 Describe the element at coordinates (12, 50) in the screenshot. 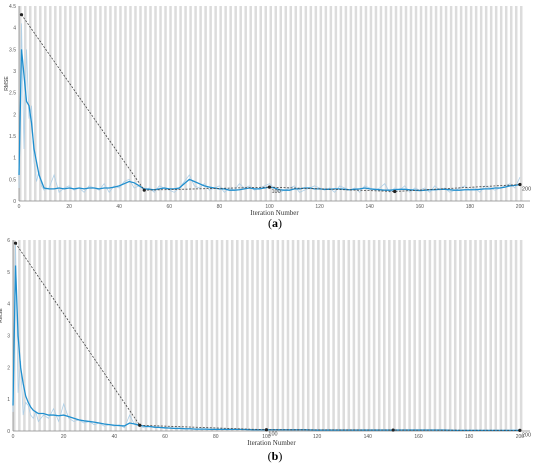

I see `y-tick-label: 3.5` at that location.